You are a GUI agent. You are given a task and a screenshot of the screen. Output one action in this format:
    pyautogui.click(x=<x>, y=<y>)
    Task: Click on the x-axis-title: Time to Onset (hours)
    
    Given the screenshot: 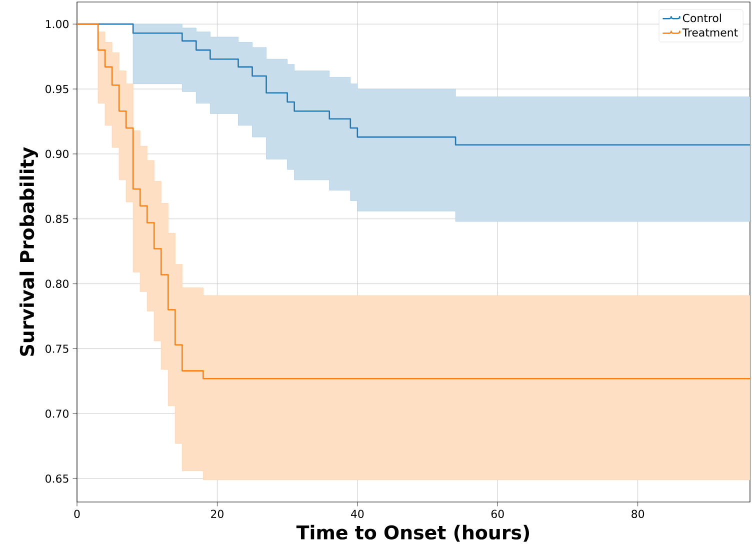 What is the action you would take?
    pyautogui.click(x=413, y=533)
    